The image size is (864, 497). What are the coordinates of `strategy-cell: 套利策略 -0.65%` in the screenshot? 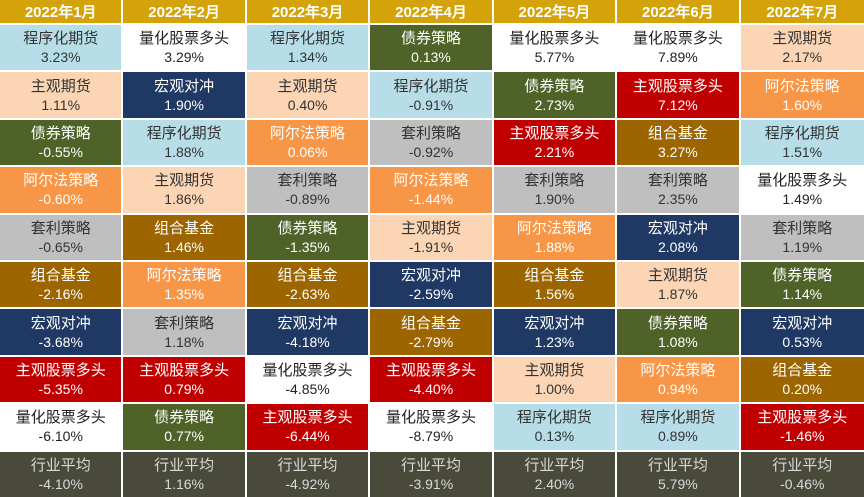 It's located at (60, 237).